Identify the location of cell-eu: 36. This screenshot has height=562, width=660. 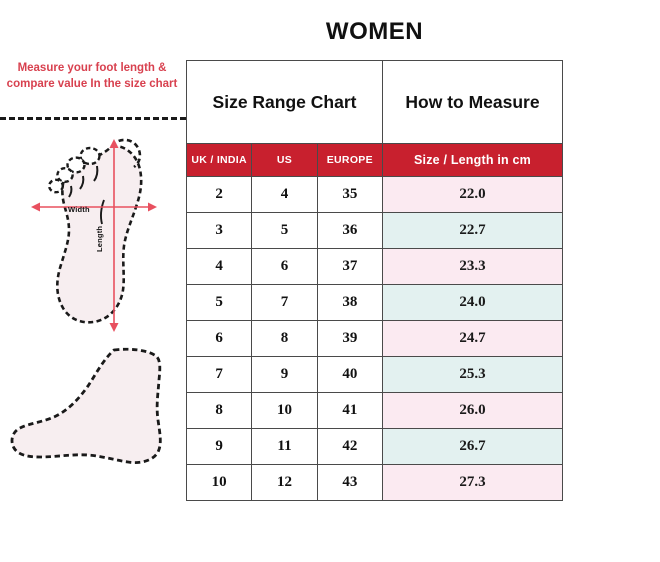
(350, 230).